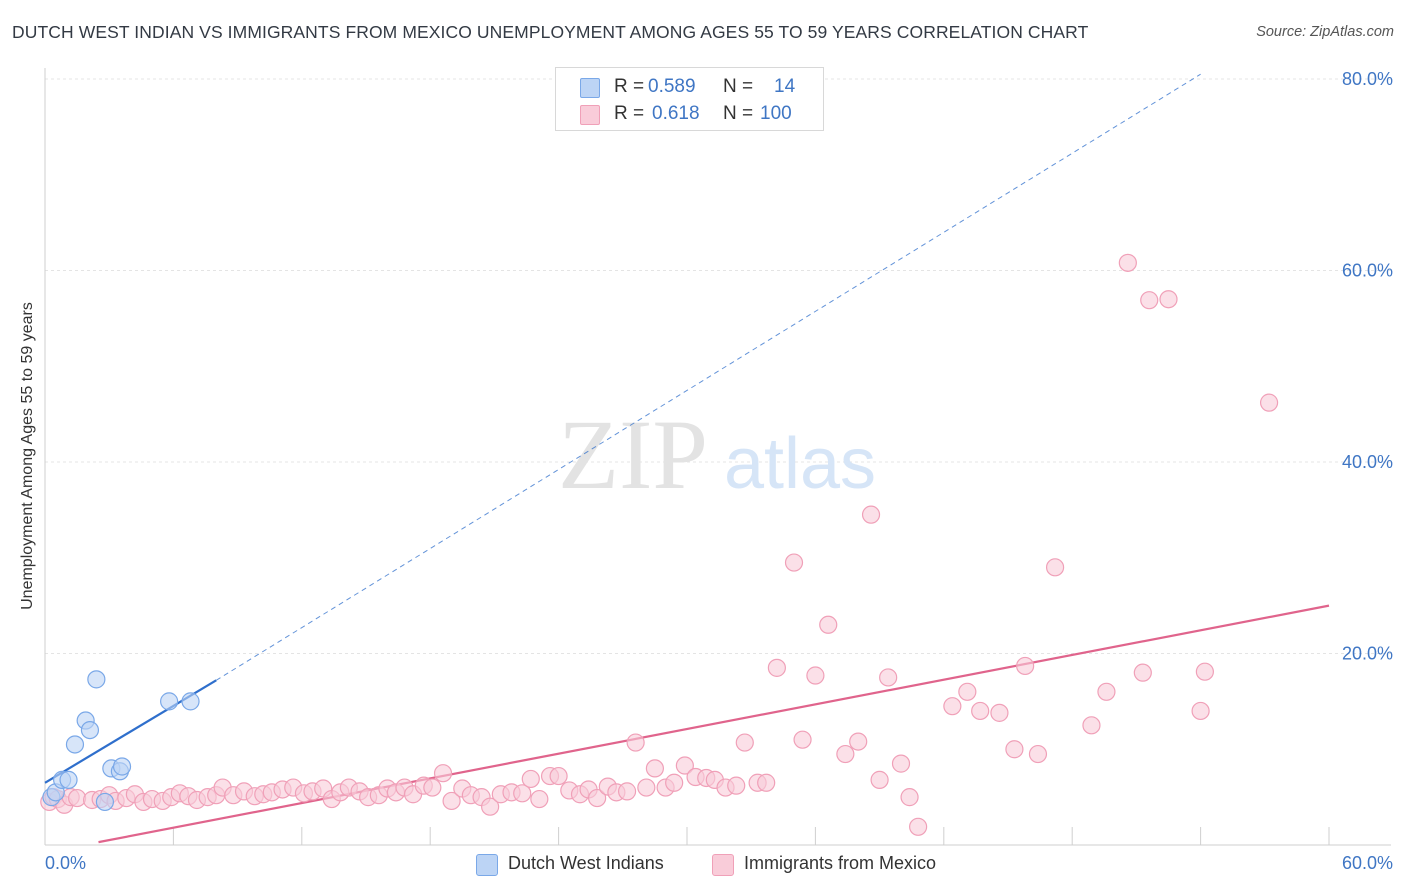 The image size is (1406, 892). What do you see at coordinates (785, 86) in the screenshot?
I see `n-value: 14` at bounding box center [785, 86].